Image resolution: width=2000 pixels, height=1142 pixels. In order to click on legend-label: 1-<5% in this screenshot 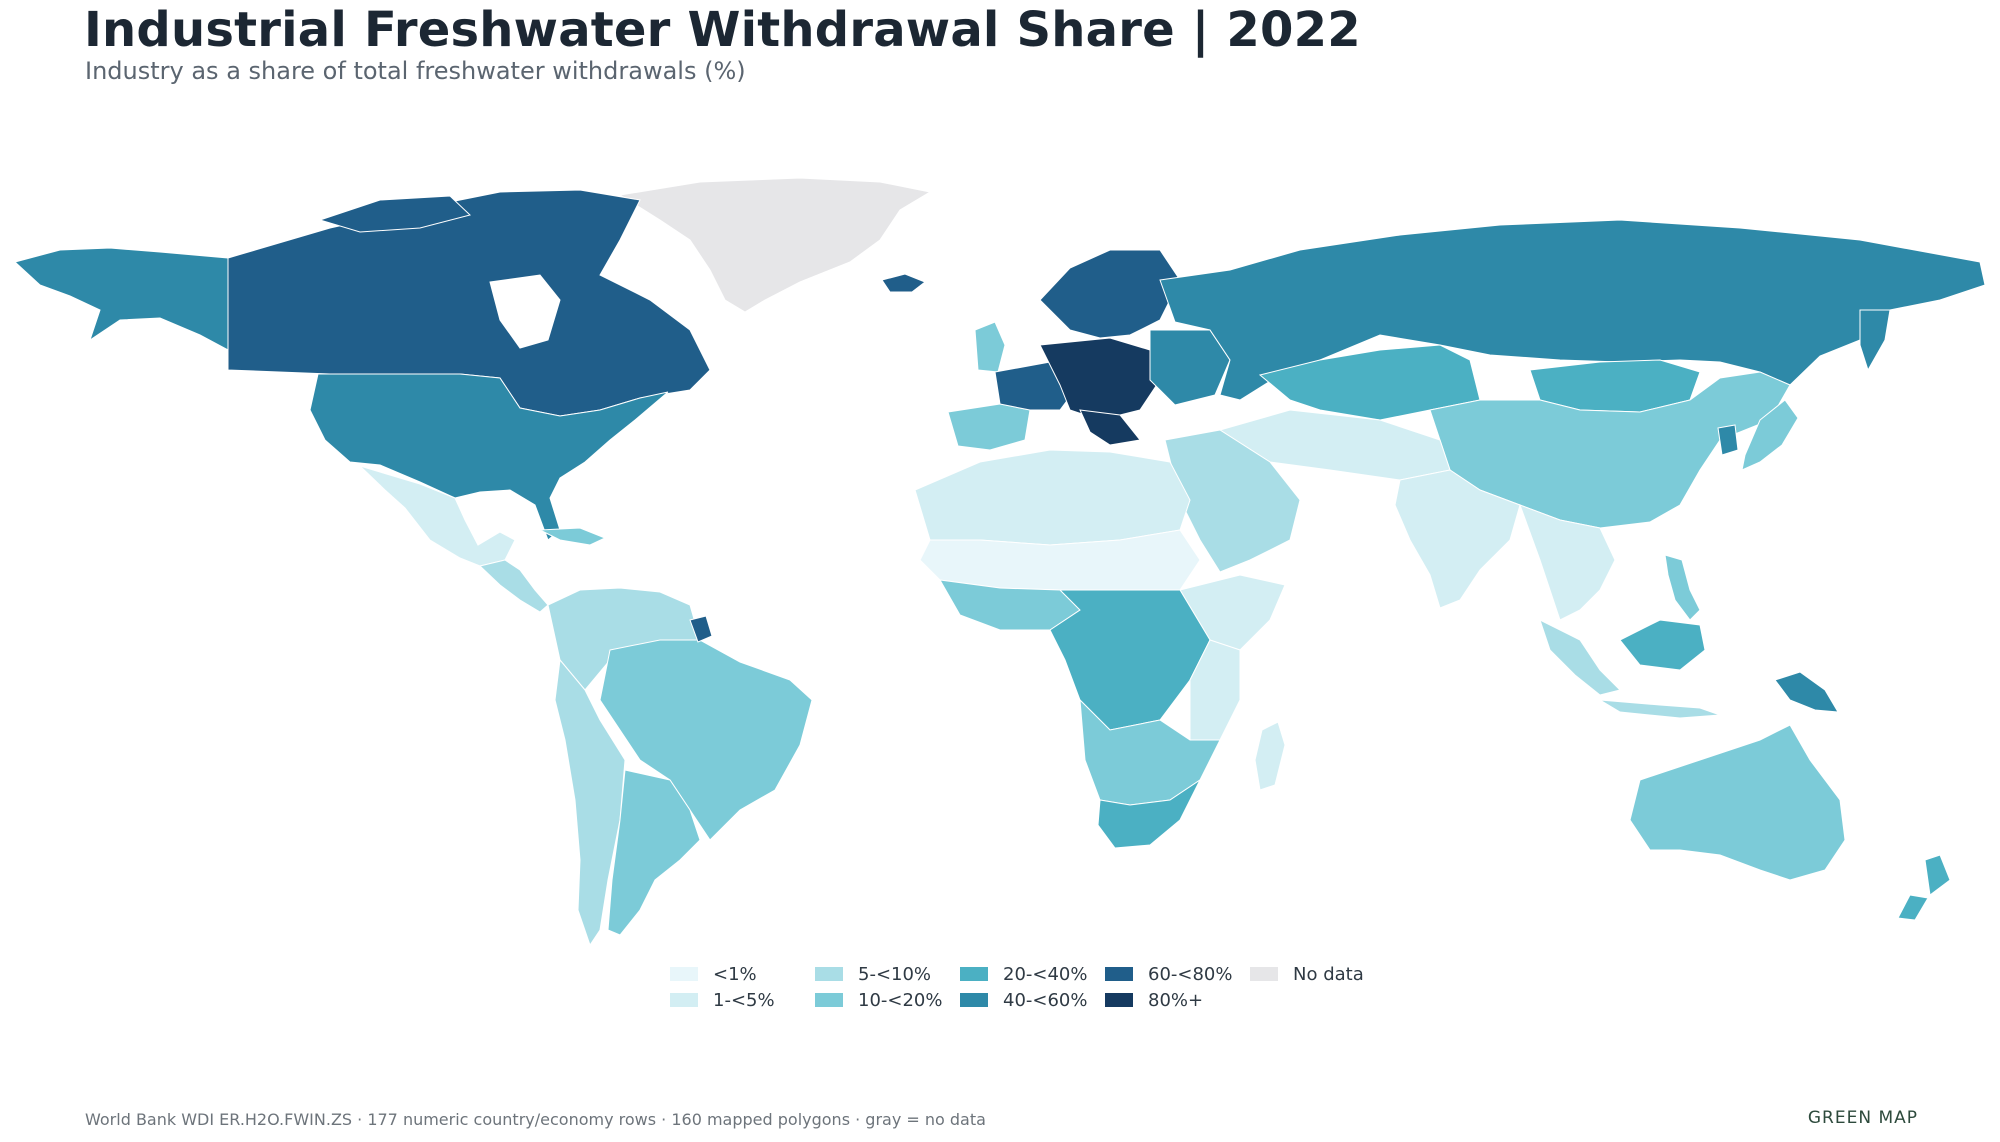, I will do `click(744, 1000)`.